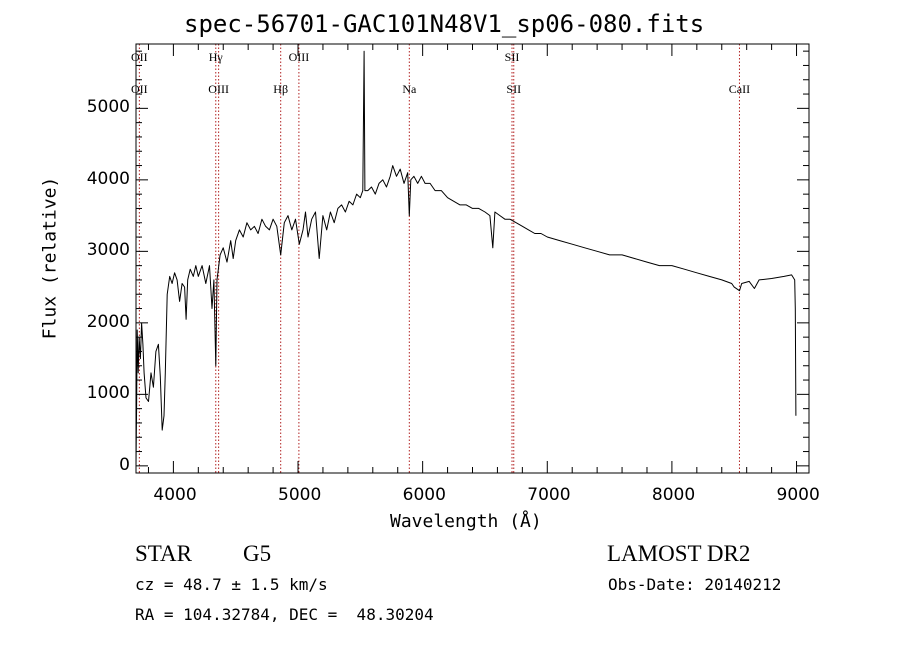  Describe the element at coordinates (739, 89) in the screenshot. I see `spectral-line-label: CaII` at that location.